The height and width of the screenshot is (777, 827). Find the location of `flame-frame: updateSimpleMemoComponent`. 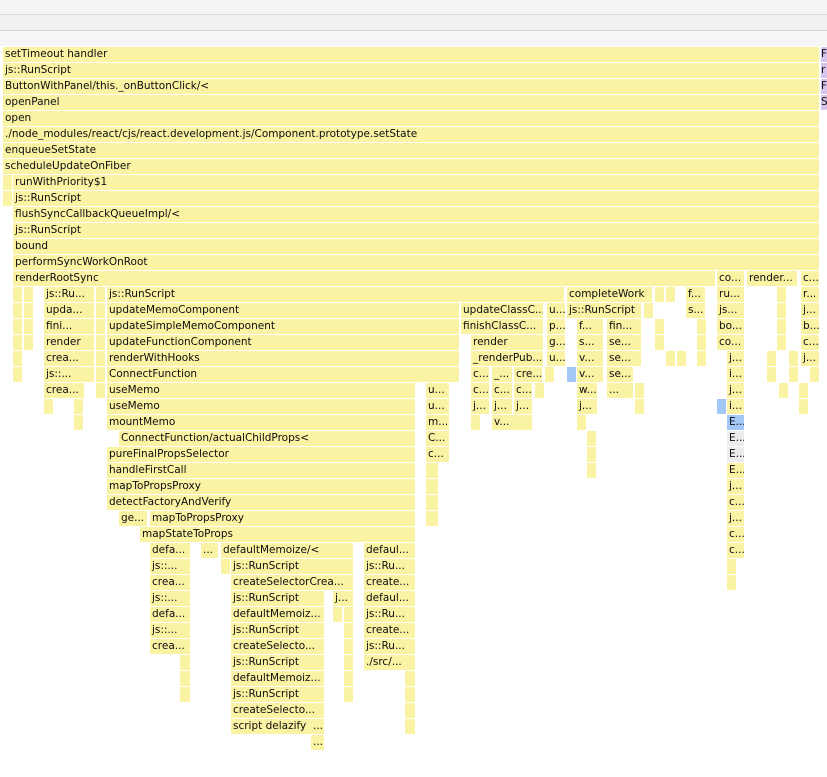

flame-frame: updateSimpleMemoComponent is located at coordinates (283, 326).